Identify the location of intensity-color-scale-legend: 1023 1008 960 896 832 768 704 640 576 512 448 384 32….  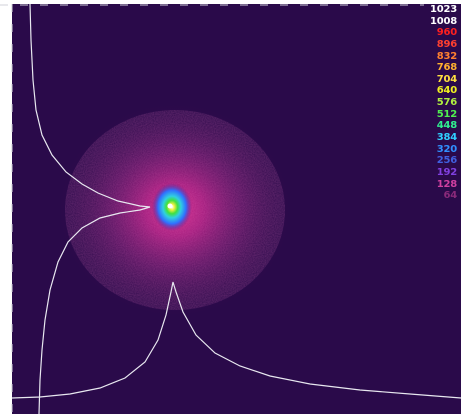
(442, 103).